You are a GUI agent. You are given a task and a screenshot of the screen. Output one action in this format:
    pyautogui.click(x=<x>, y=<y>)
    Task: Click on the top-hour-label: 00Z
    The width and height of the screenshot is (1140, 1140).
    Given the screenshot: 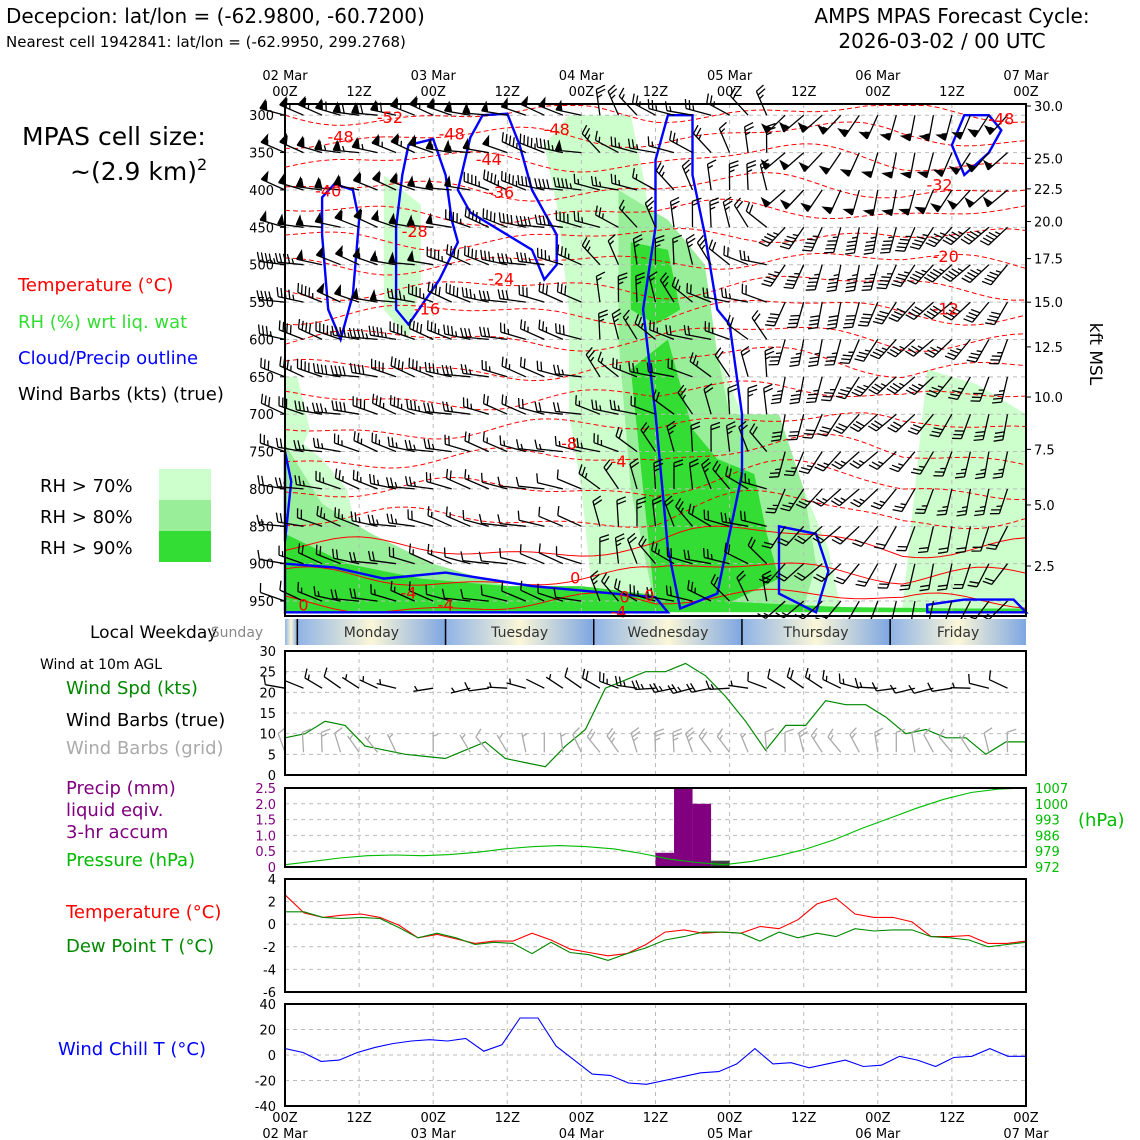 What is the action you would take?
    pyautogui.click(x=730, y=92)
    